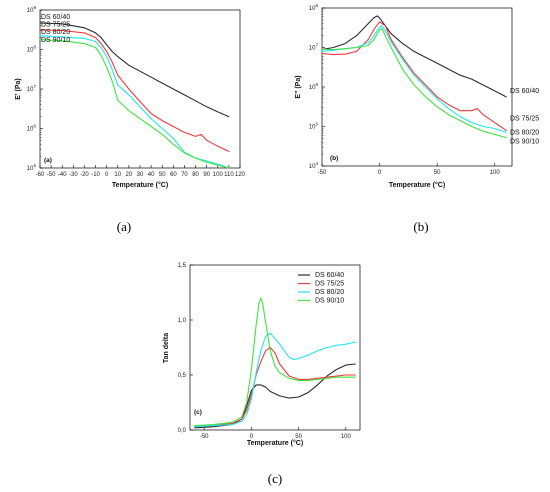 The height and width of the screenshot is (492, 550). Describe the element at coordinates (206, 175) in the screenshot. I see `panel-a-x-tick-label: 90` at that location.